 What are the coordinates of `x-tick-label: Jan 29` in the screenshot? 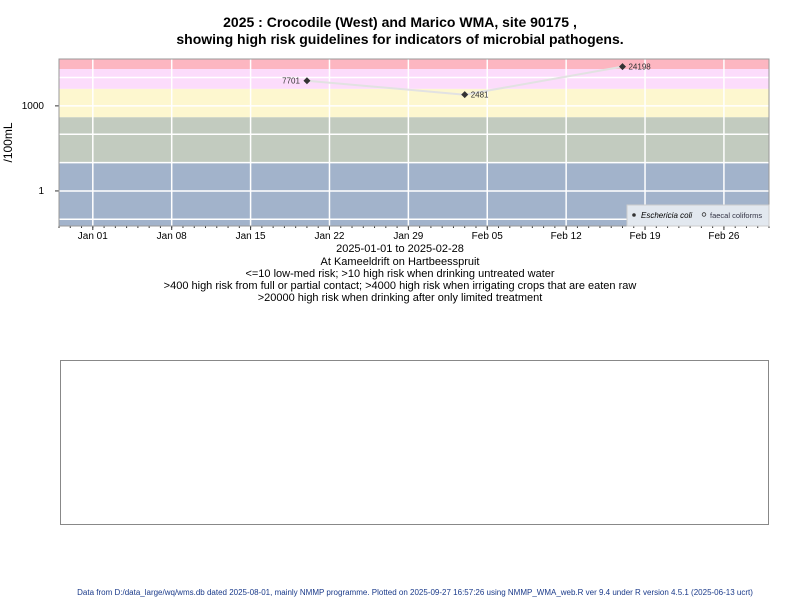 It's located at (408, 236).